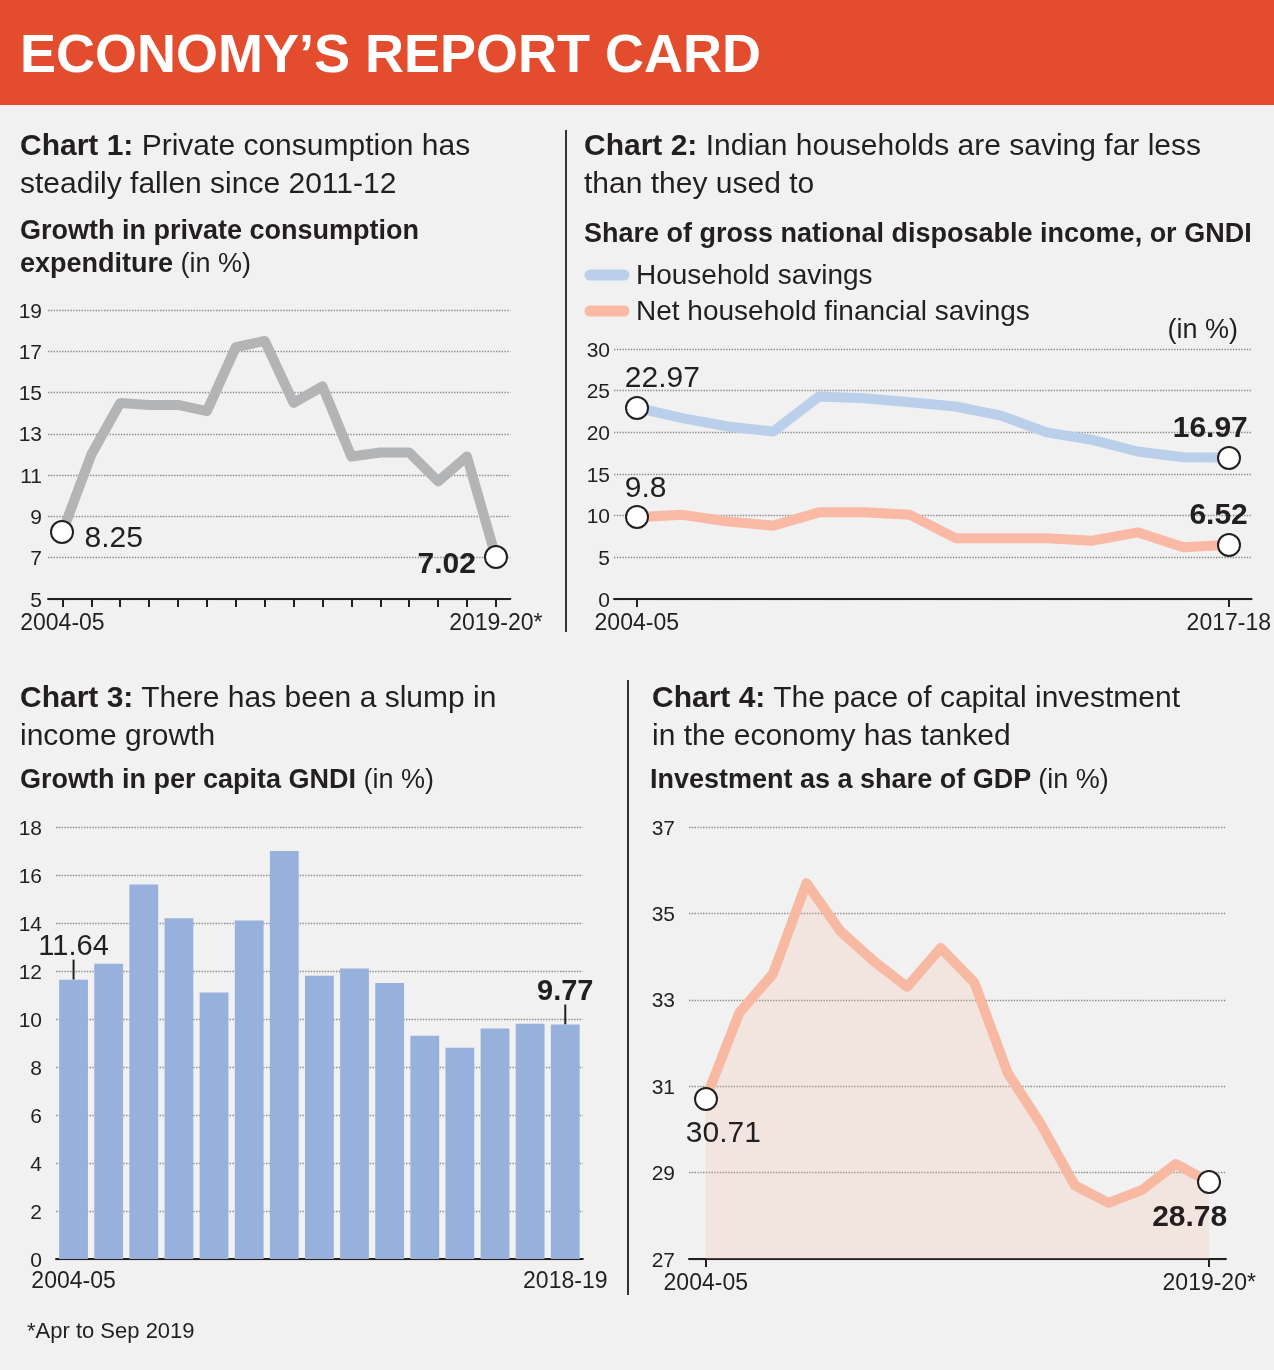 The image size is (1274, 1370). What do you see at coordinates (565, 990) in the screenshot?
I see `data-label: 9.77` at bounding box center [565, 990].